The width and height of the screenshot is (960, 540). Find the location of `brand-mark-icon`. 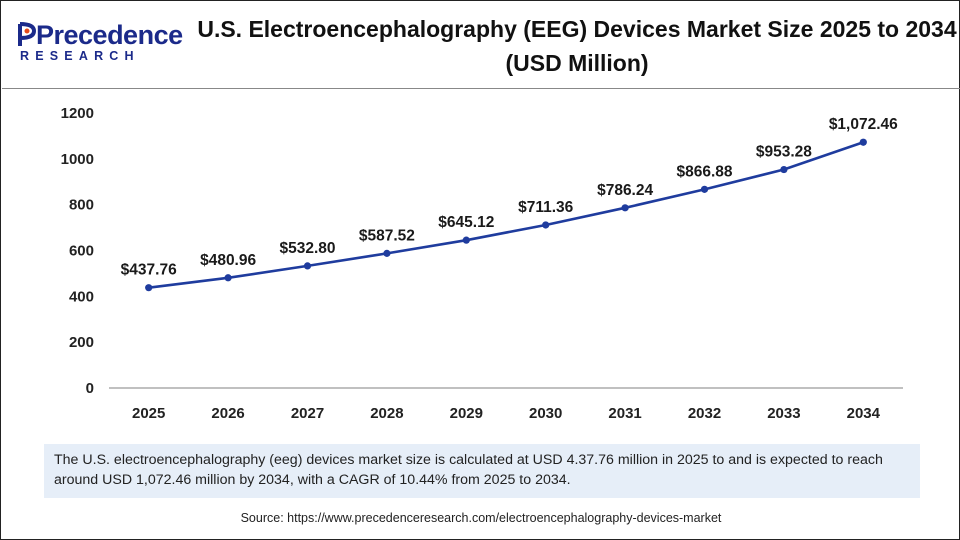

brand-mark-icon is located at coordinates (27, 34).